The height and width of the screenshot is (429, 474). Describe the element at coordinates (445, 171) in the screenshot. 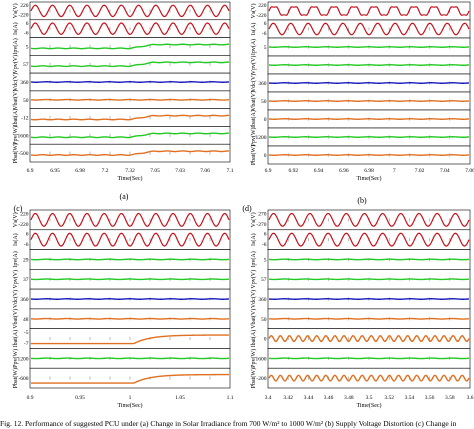

I see `x-tick-label: 7.04` at that location.